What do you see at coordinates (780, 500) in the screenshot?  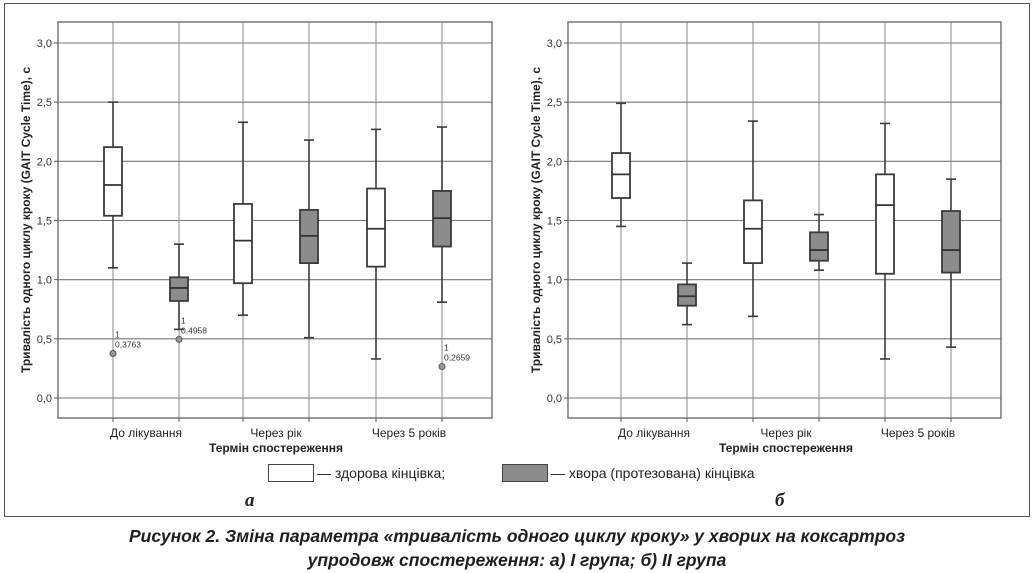 I see `panel-letter-b: б` at bounding box center [780, 500].